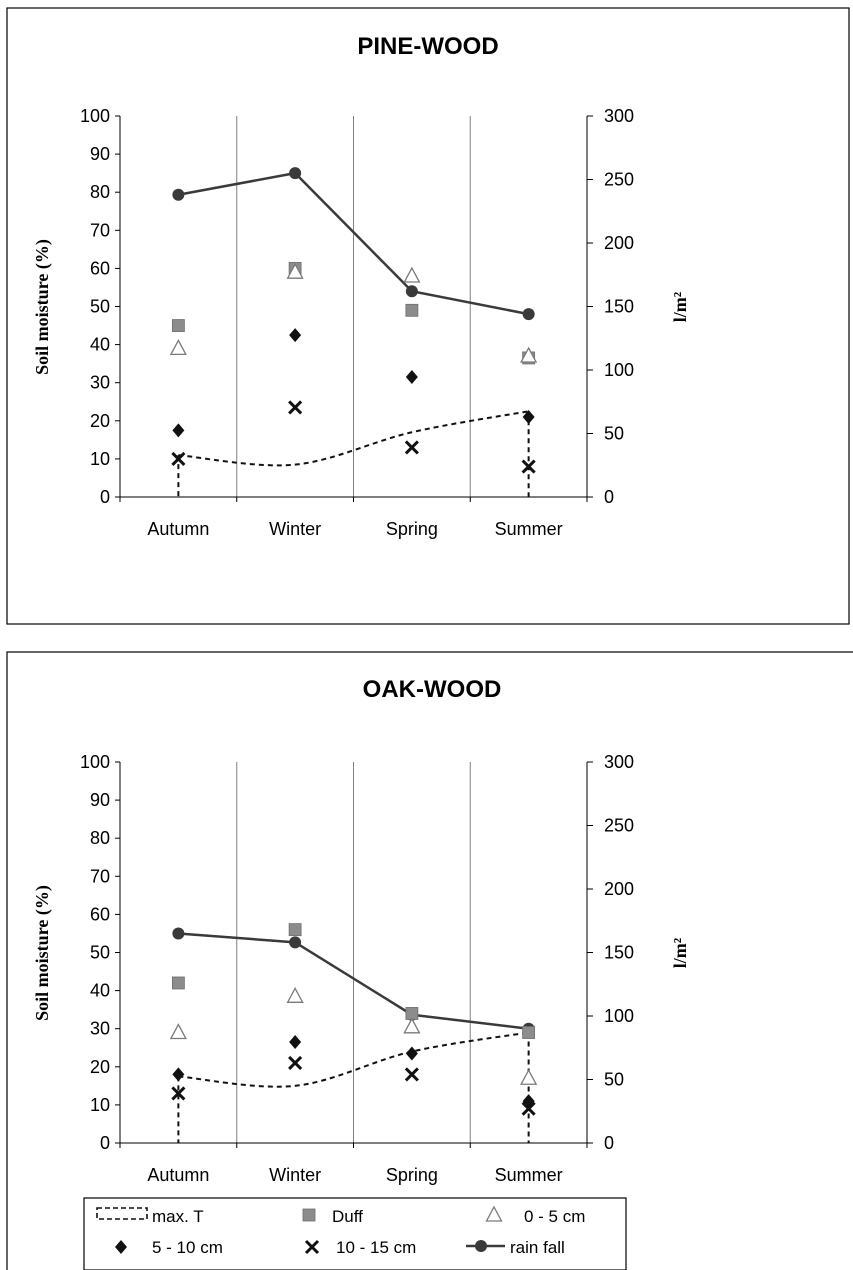 The width and height of the screenshot is (853, 1270). I want to click on dashed-line-symbol, so click(122, 1213).